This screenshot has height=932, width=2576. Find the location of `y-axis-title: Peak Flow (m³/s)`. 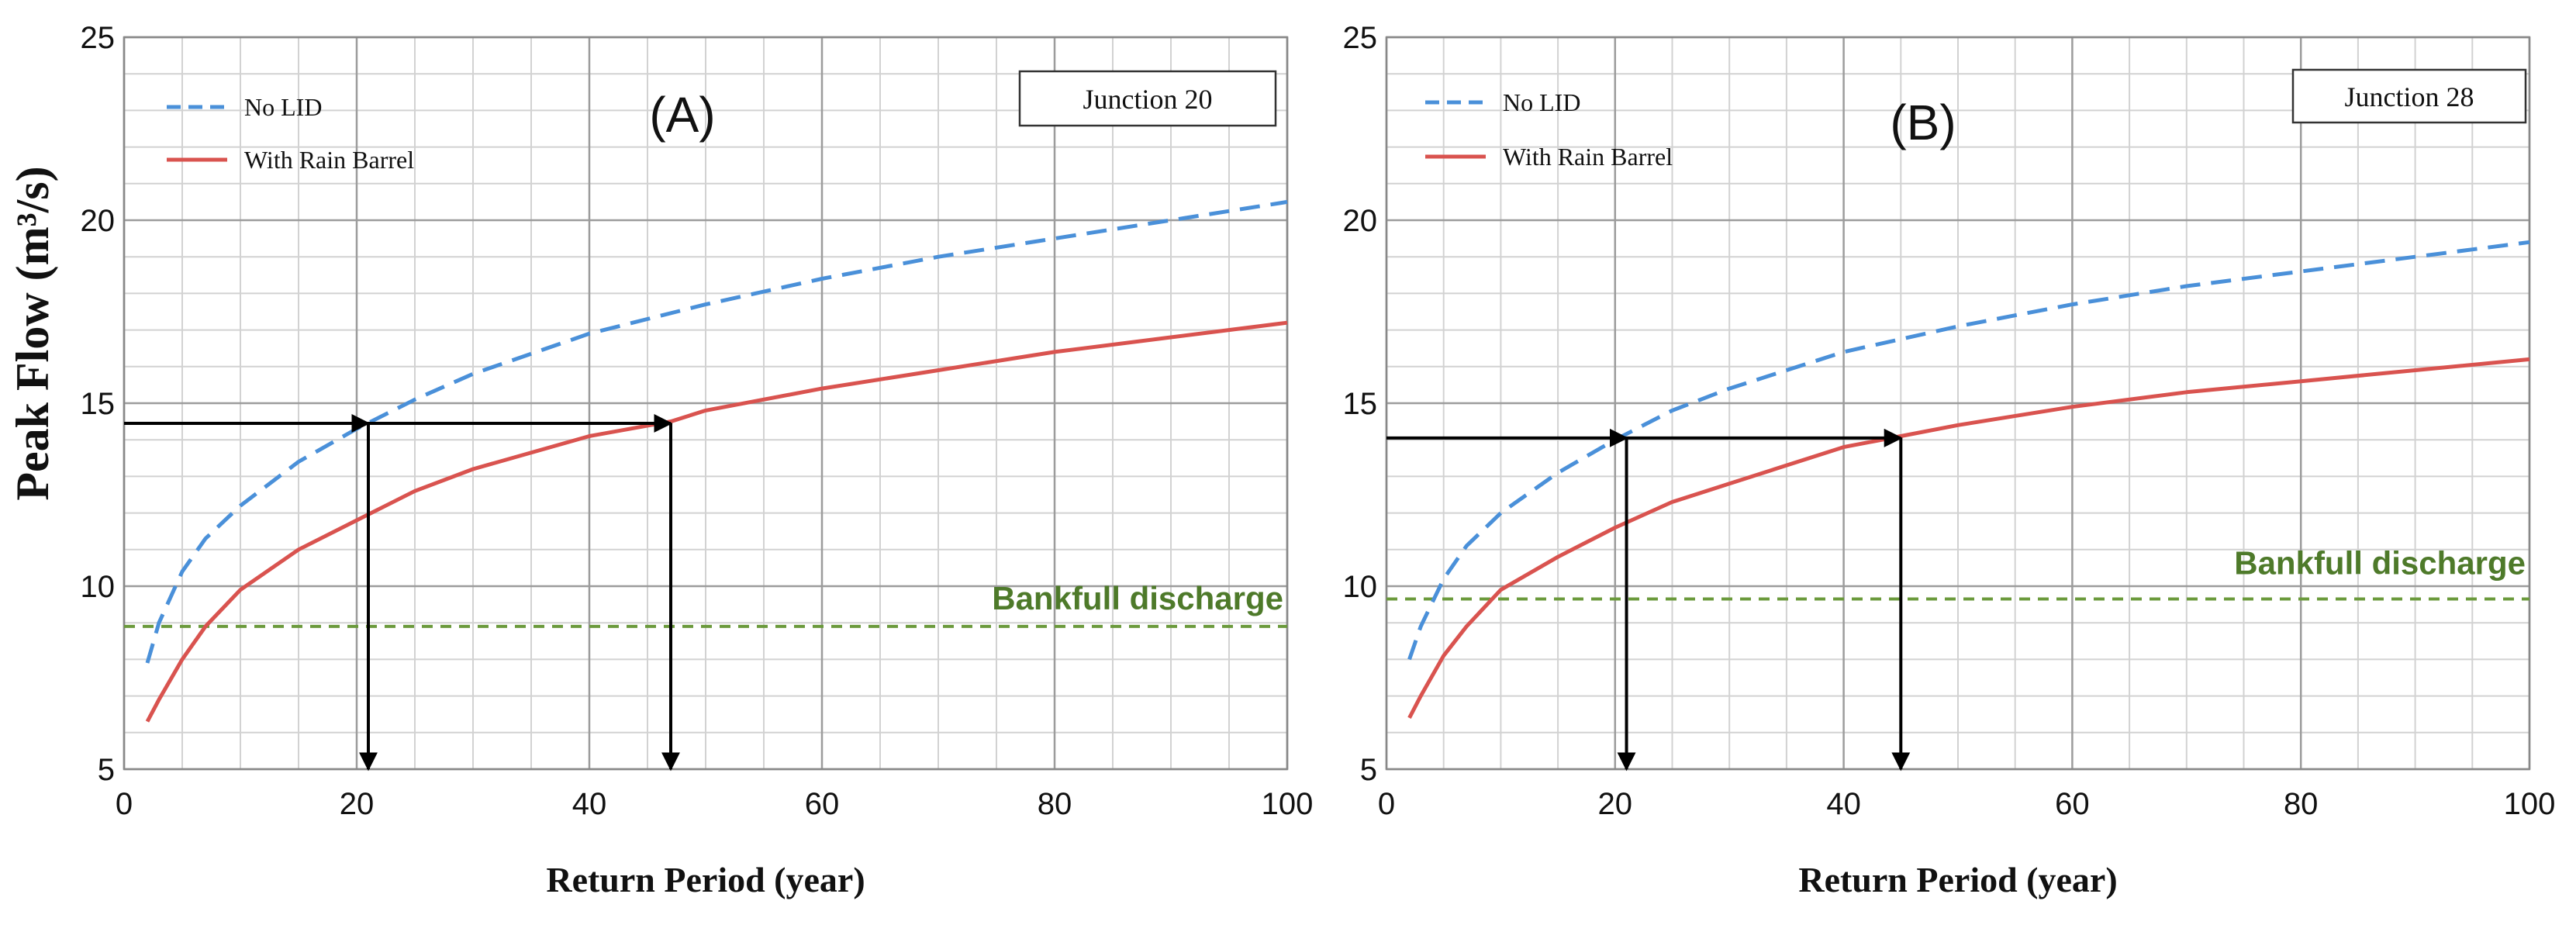

y-axis-title: Peak Flow (m³/s) is located at coordinates (32, 333).